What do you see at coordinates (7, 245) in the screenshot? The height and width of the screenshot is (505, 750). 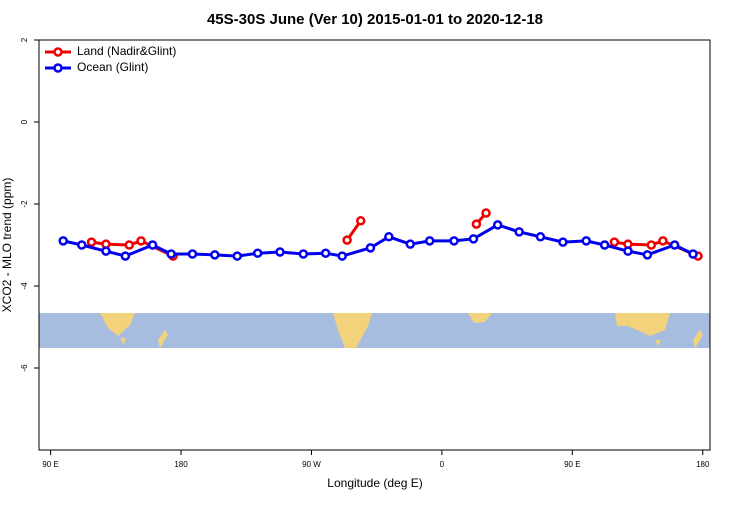 I see `y-axis-label: XCO2 - MLO trend (ppm)` at bounding box center [7, 245].